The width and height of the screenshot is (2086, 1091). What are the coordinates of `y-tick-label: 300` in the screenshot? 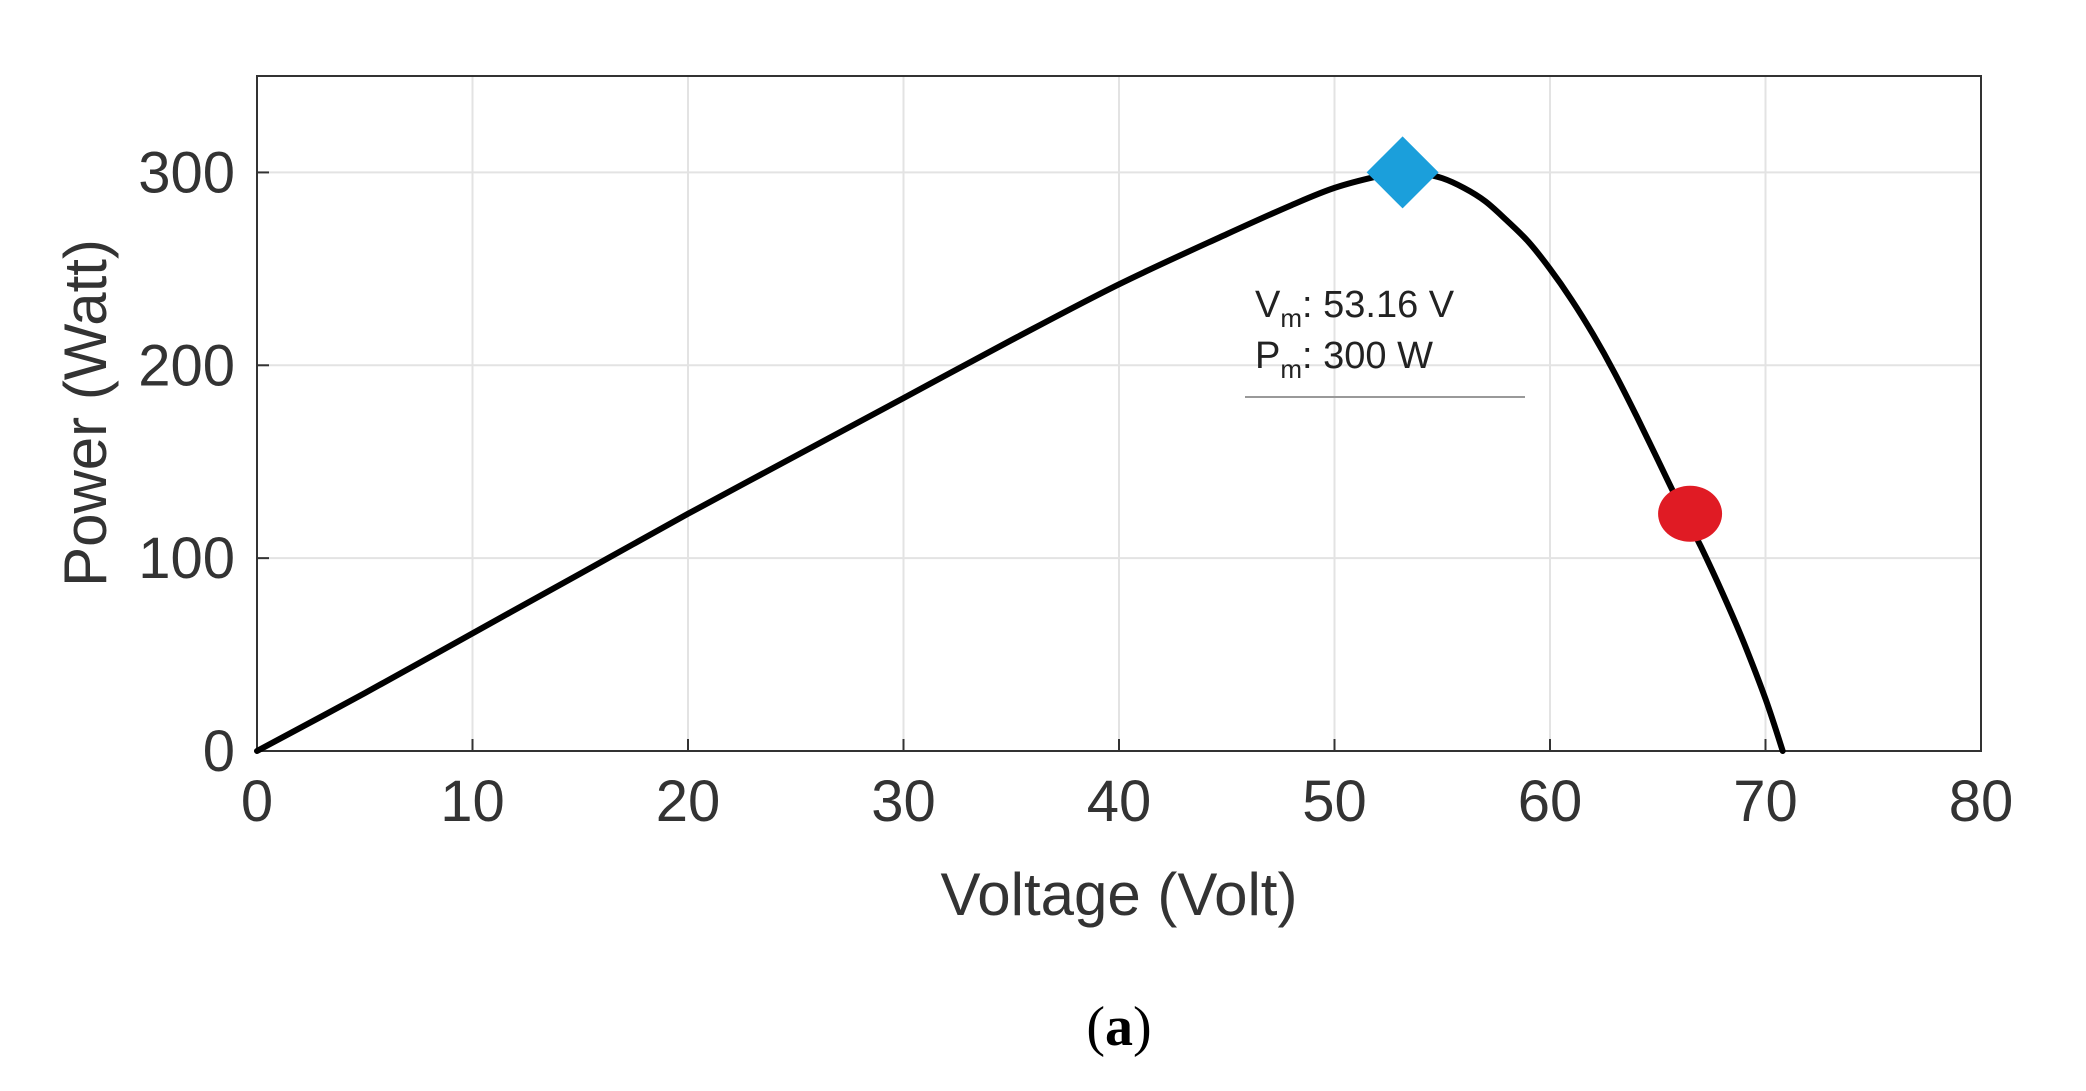 It's located at (186, 172).